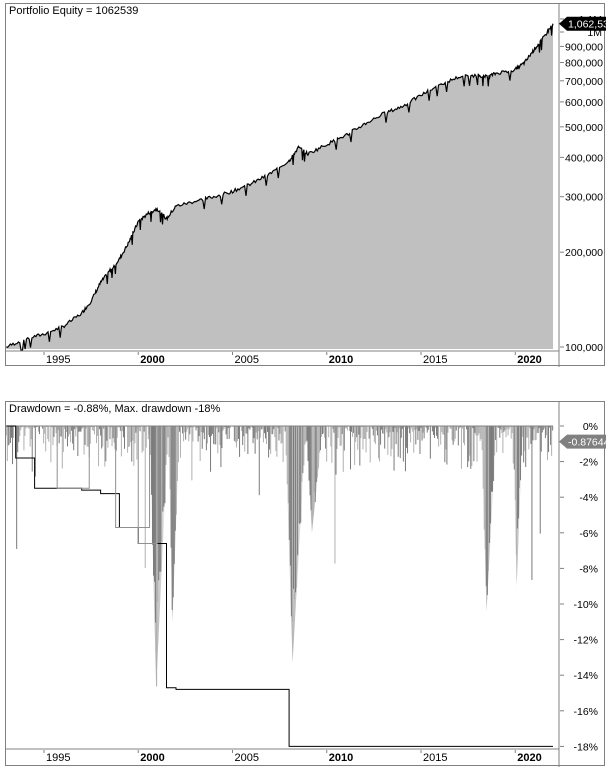 The image size is (611, 768). What do you see at coordinates (584, 198) in the screenshot?
I see `equity-y-tick-label: 300,000` at bounding box center [584, 198].